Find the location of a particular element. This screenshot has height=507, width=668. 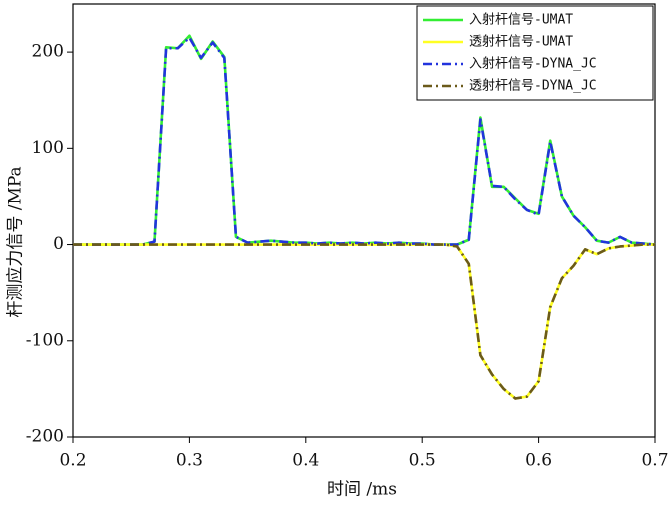

y-tick-label: 200 is located at coordinates (48, 52).